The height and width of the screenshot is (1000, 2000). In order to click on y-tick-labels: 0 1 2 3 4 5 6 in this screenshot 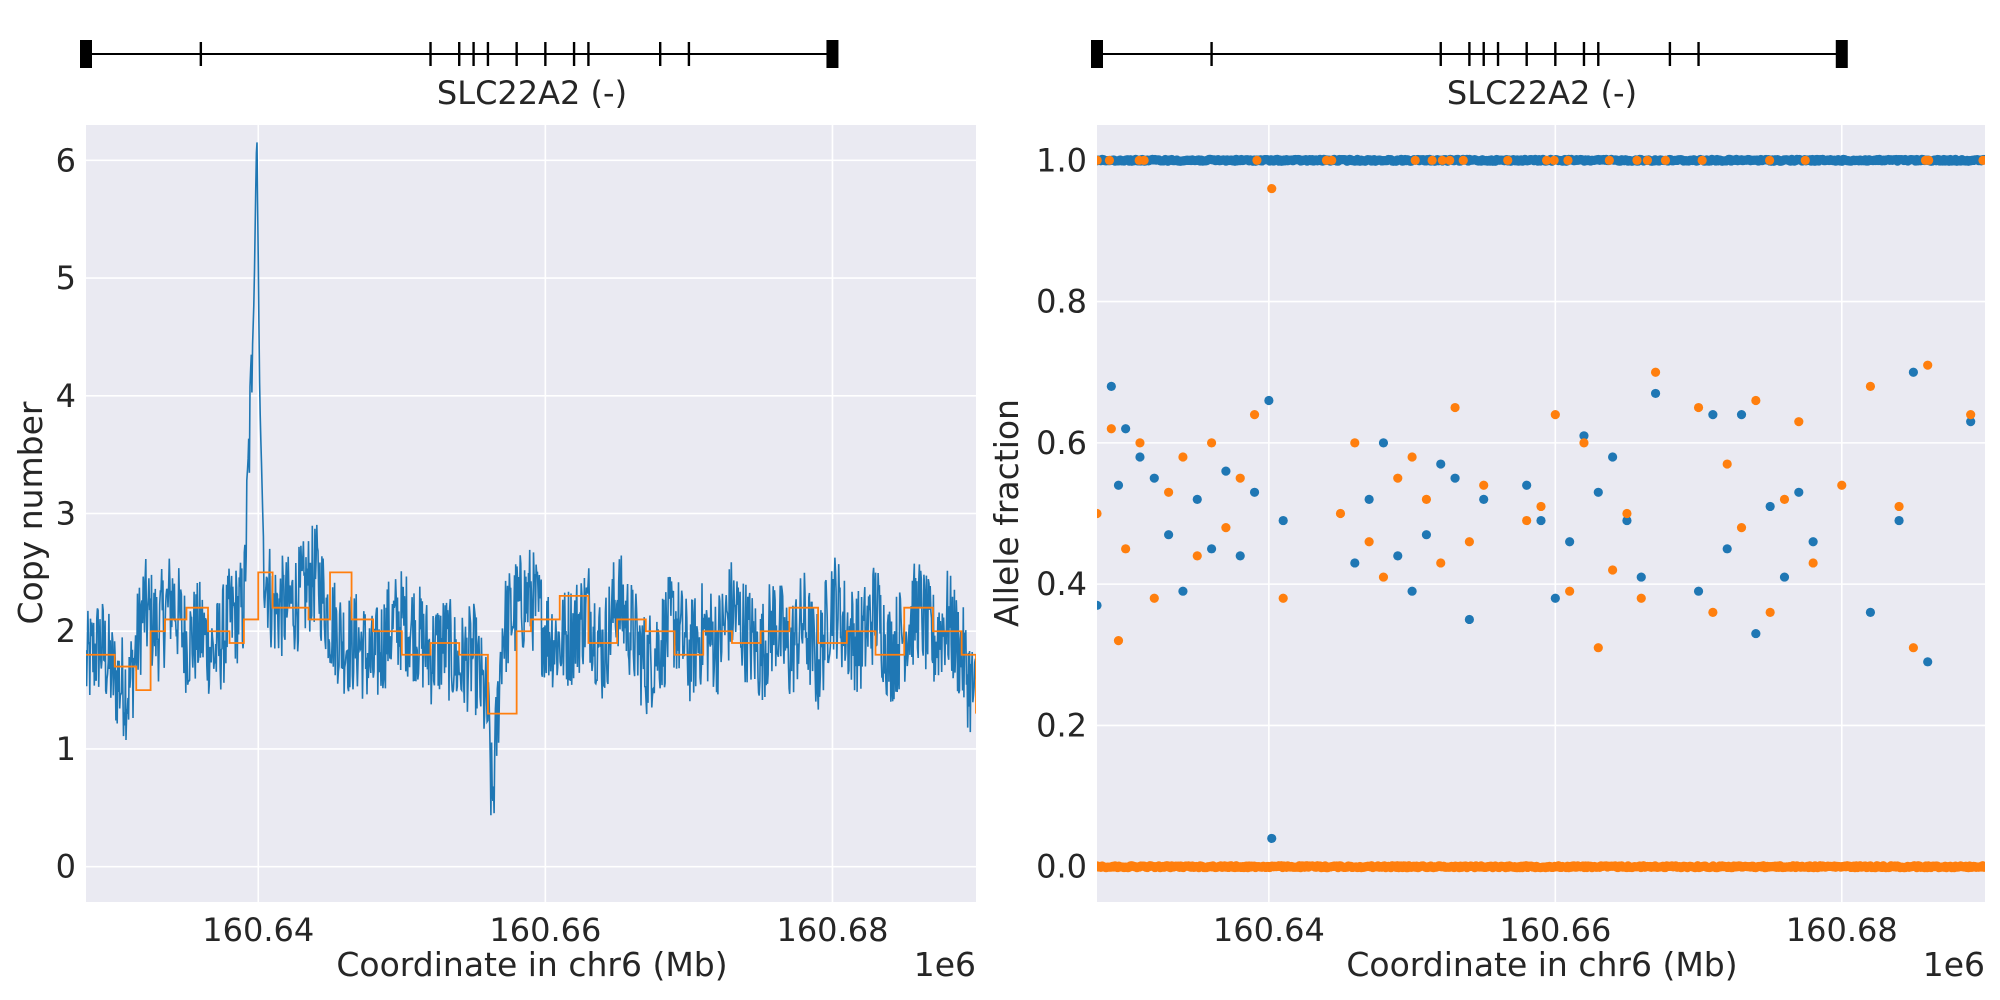, I will do `click(66, 513)`.